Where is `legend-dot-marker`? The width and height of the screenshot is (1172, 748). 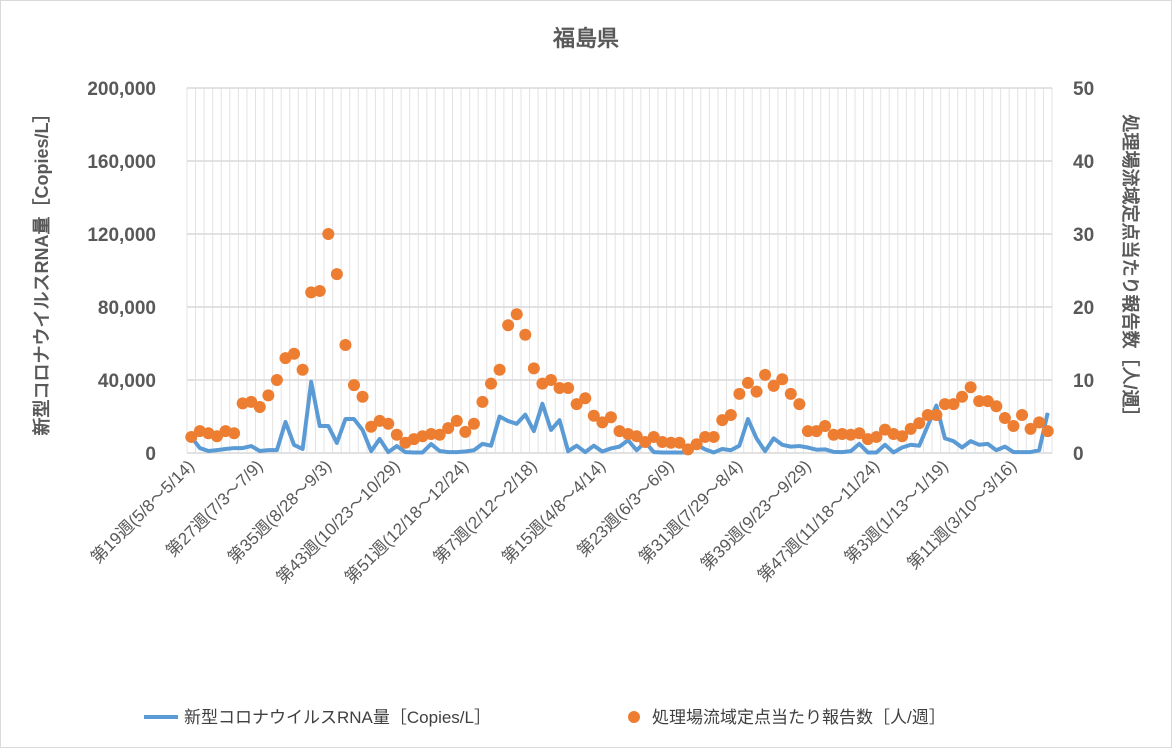 legend-dot-marker is located at coordinates (634, 717).